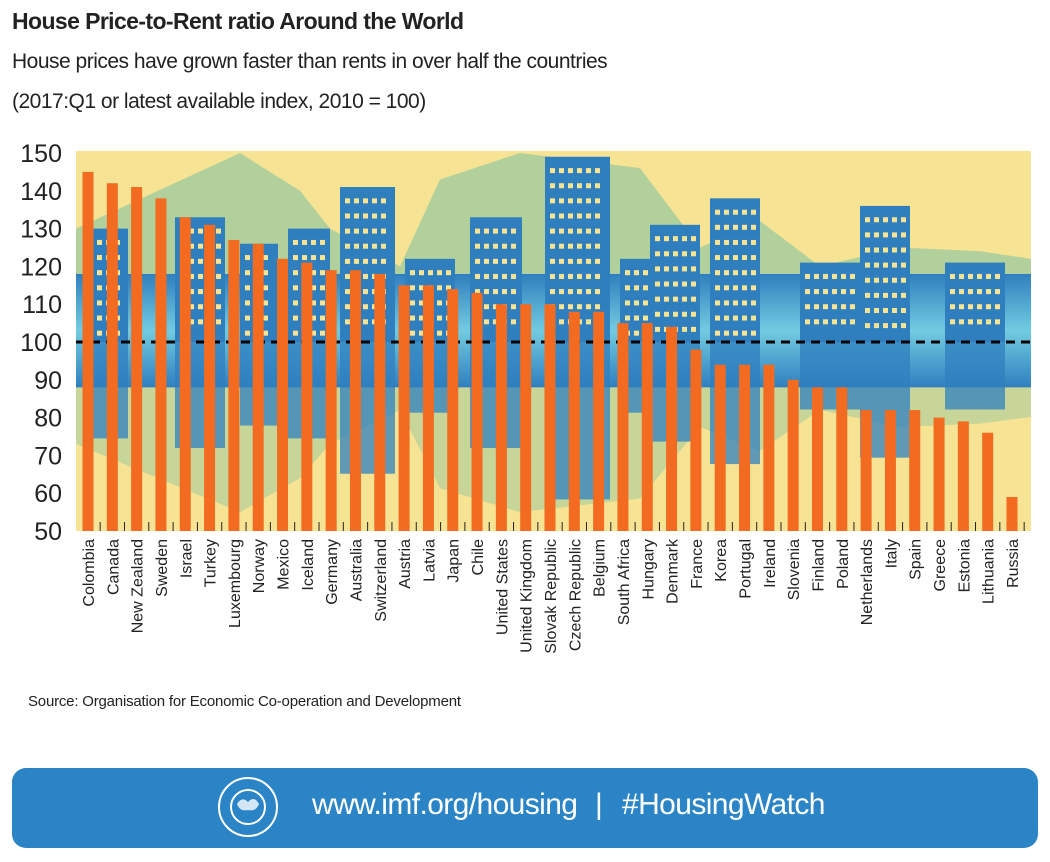 The image size is (1050, 862). I want to click on bar-russia, so click(1012, 513).